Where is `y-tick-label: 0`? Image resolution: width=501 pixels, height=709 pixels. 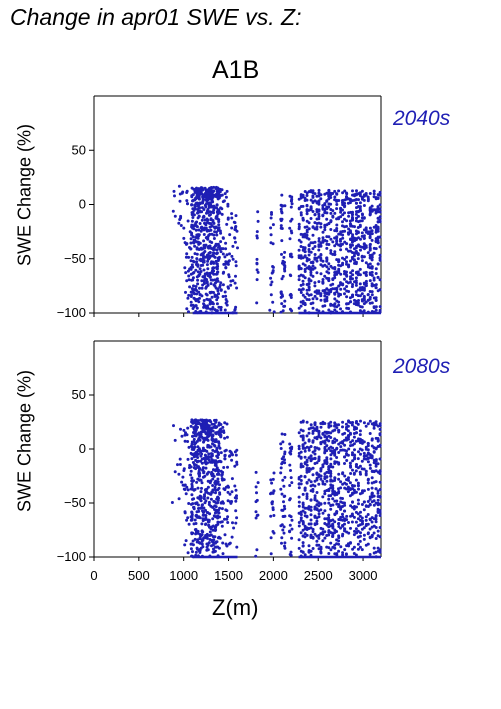 y-tick-label: 0 is located at coordinates (82, 204).